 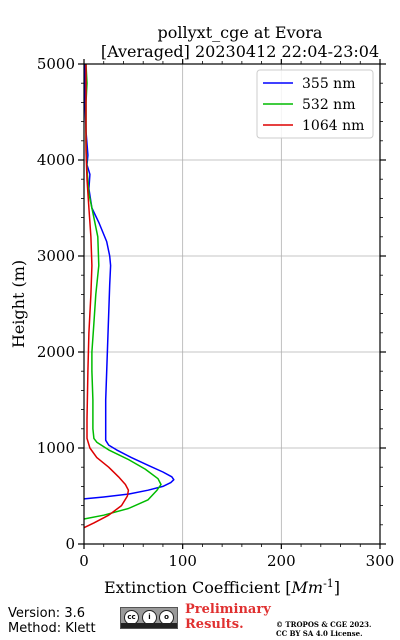 What do you see at coordinates (240, 32) in the screenshot?
I see `chart-title: pollyxt_cge at Evora` at bounding box center [240, 32].